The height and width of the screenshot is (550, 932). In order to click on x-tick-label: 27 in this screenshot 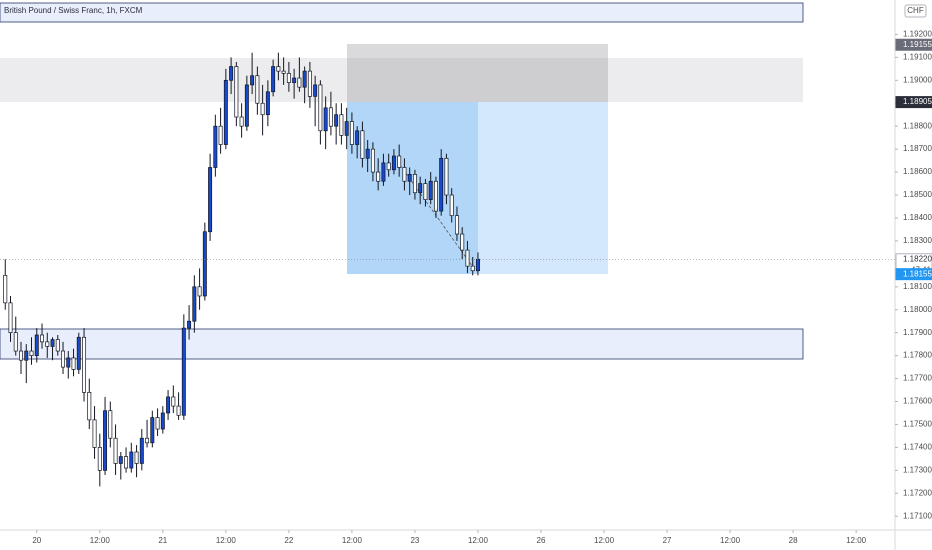, I will do `click(667, 540)`.